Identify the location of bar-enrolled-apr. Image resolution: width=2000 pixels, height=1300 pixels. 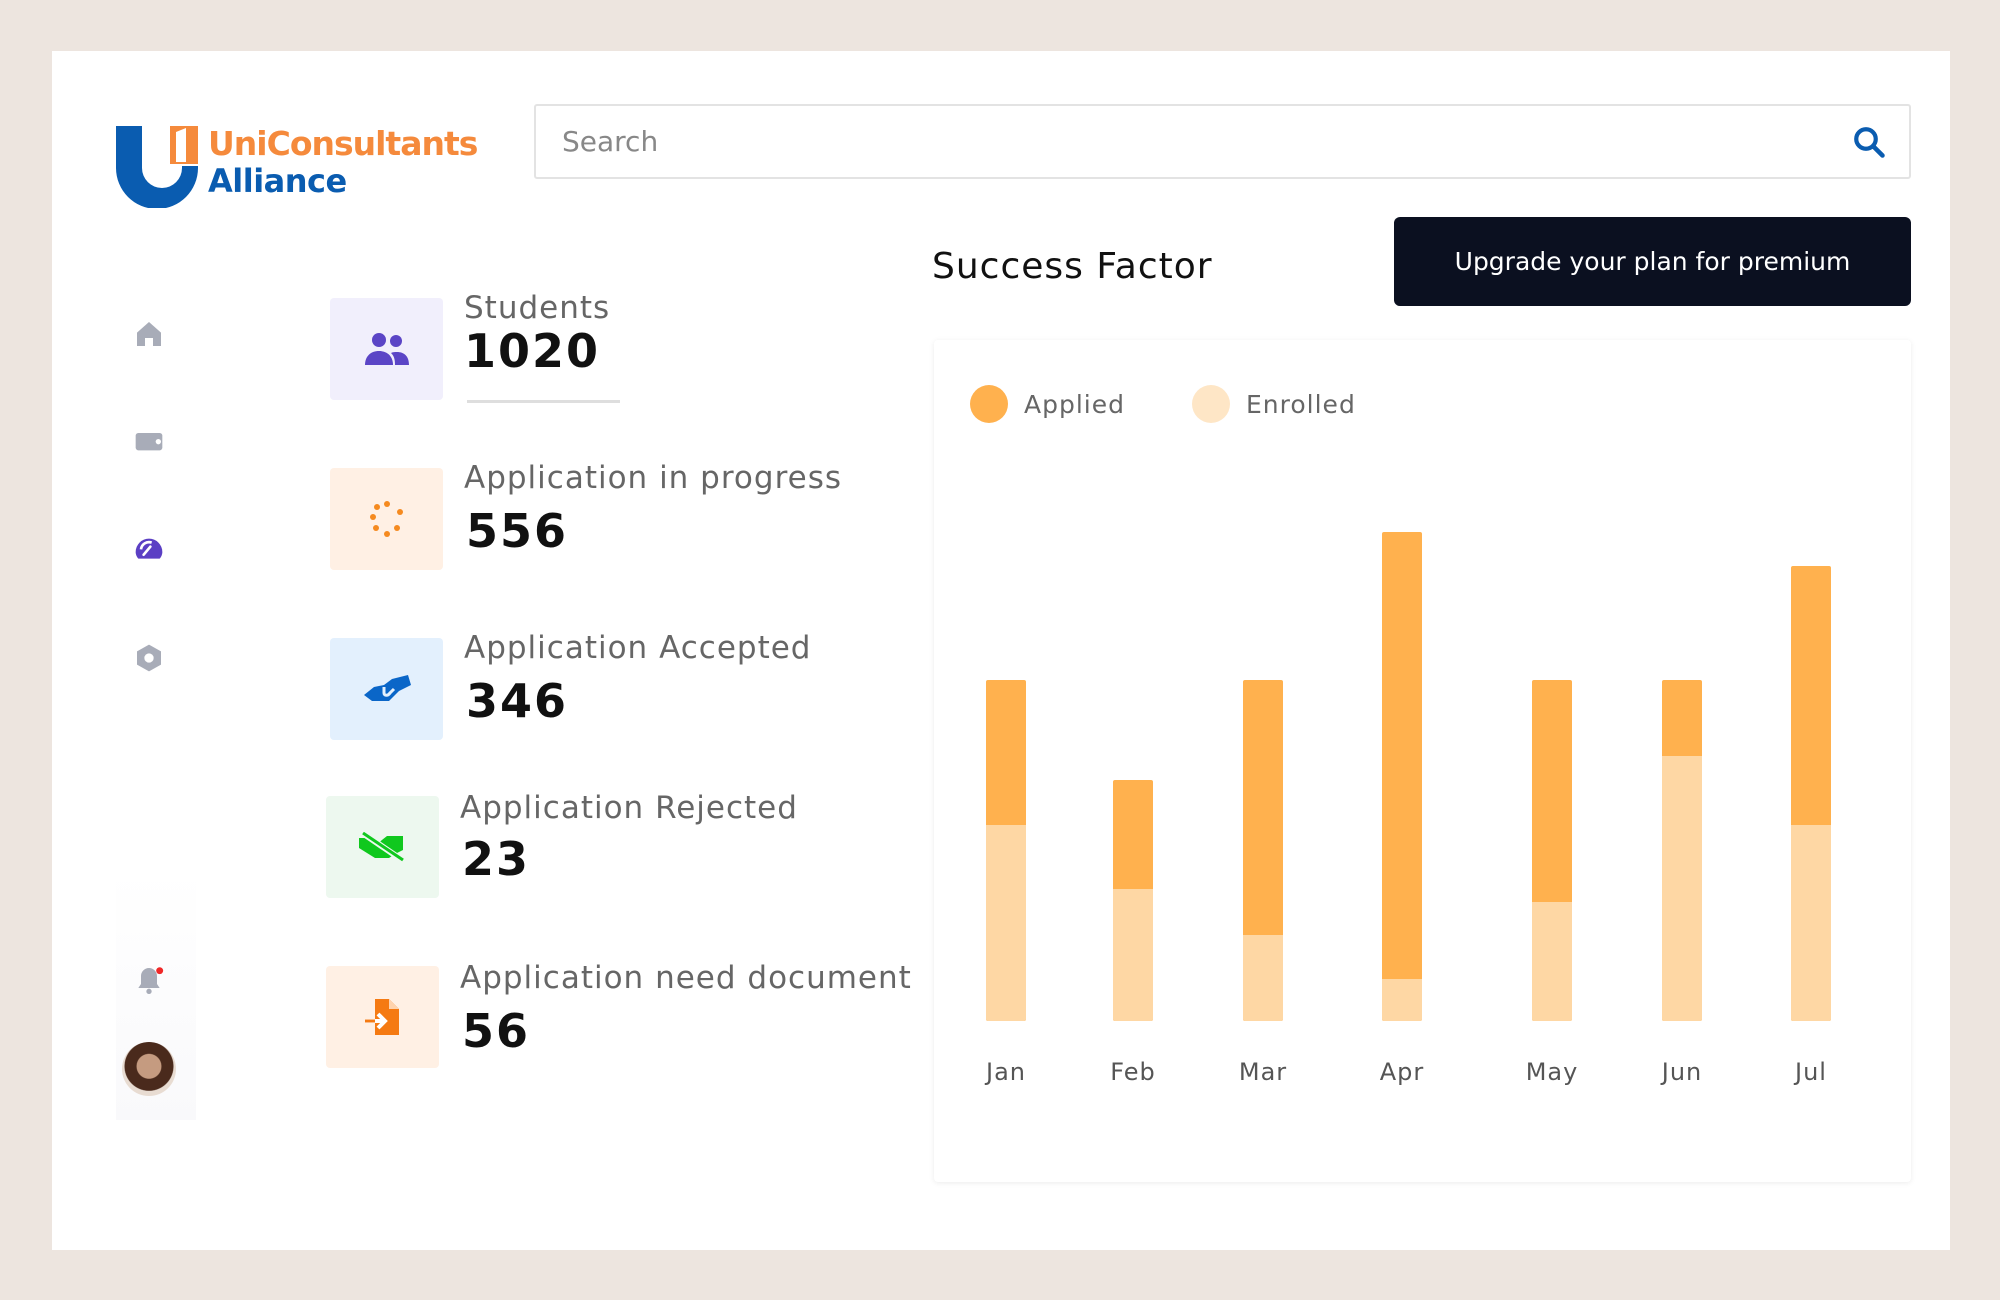
(1402, 999).